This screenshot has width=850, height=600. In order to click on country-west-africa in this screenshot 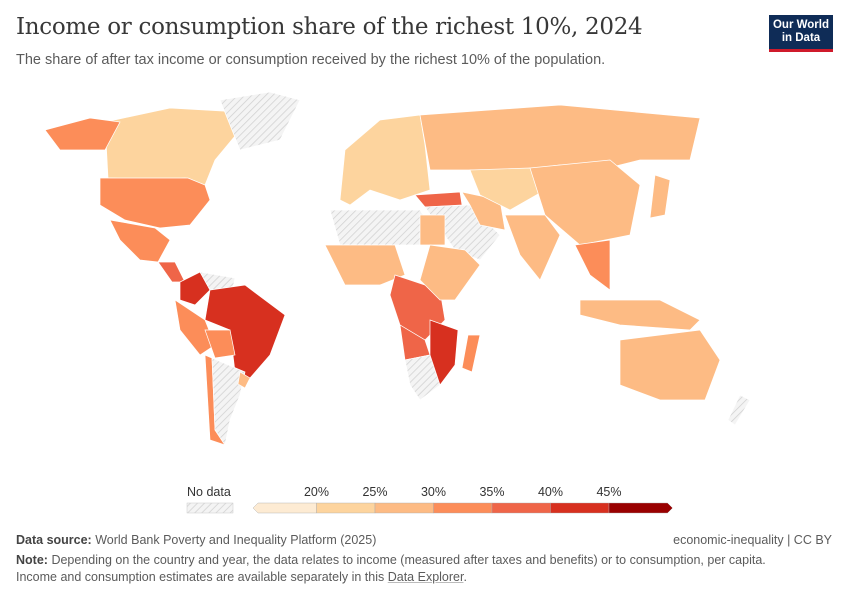, I will do `click(365, 265)`.